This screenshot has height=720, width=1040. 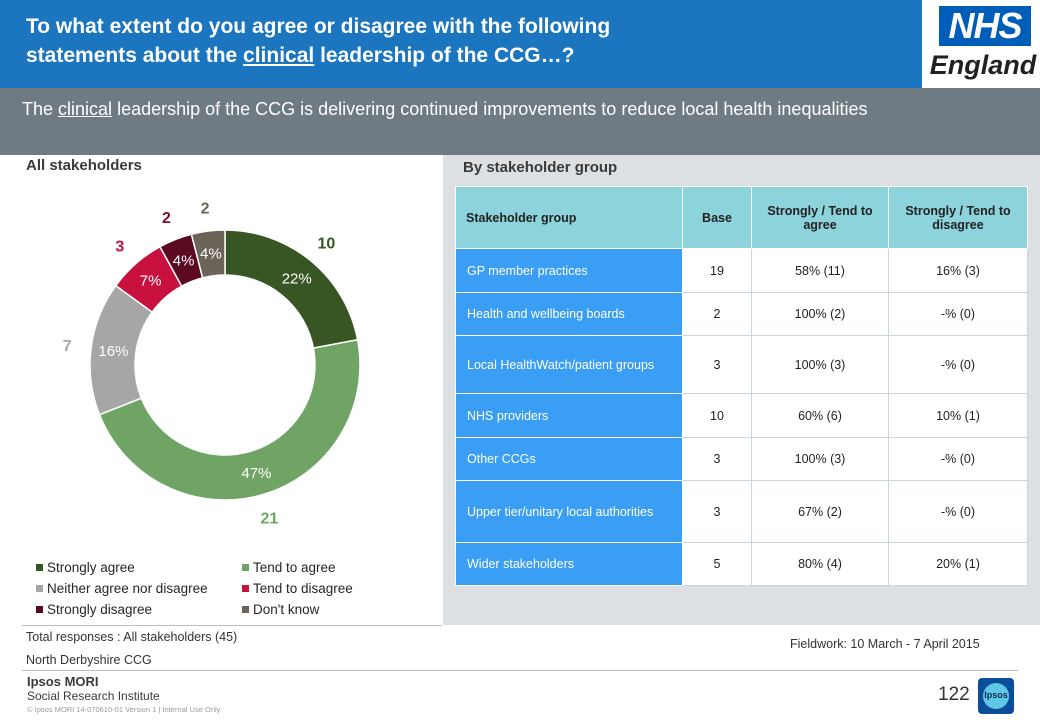 I want to click on ipsos-logo-text: Ipsos, so click(x=996, y=695).